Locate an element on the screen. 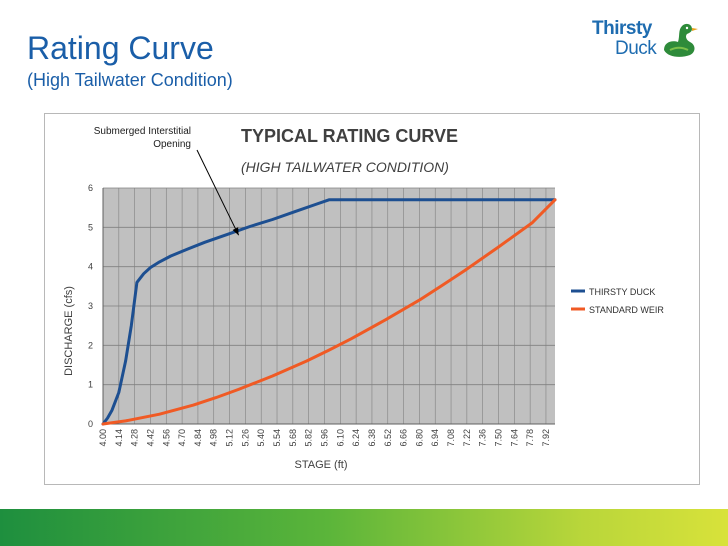 The height and width of the screenshot is (546, 728). x-tick-label: 7.22 is located at coordinates (467, 438).